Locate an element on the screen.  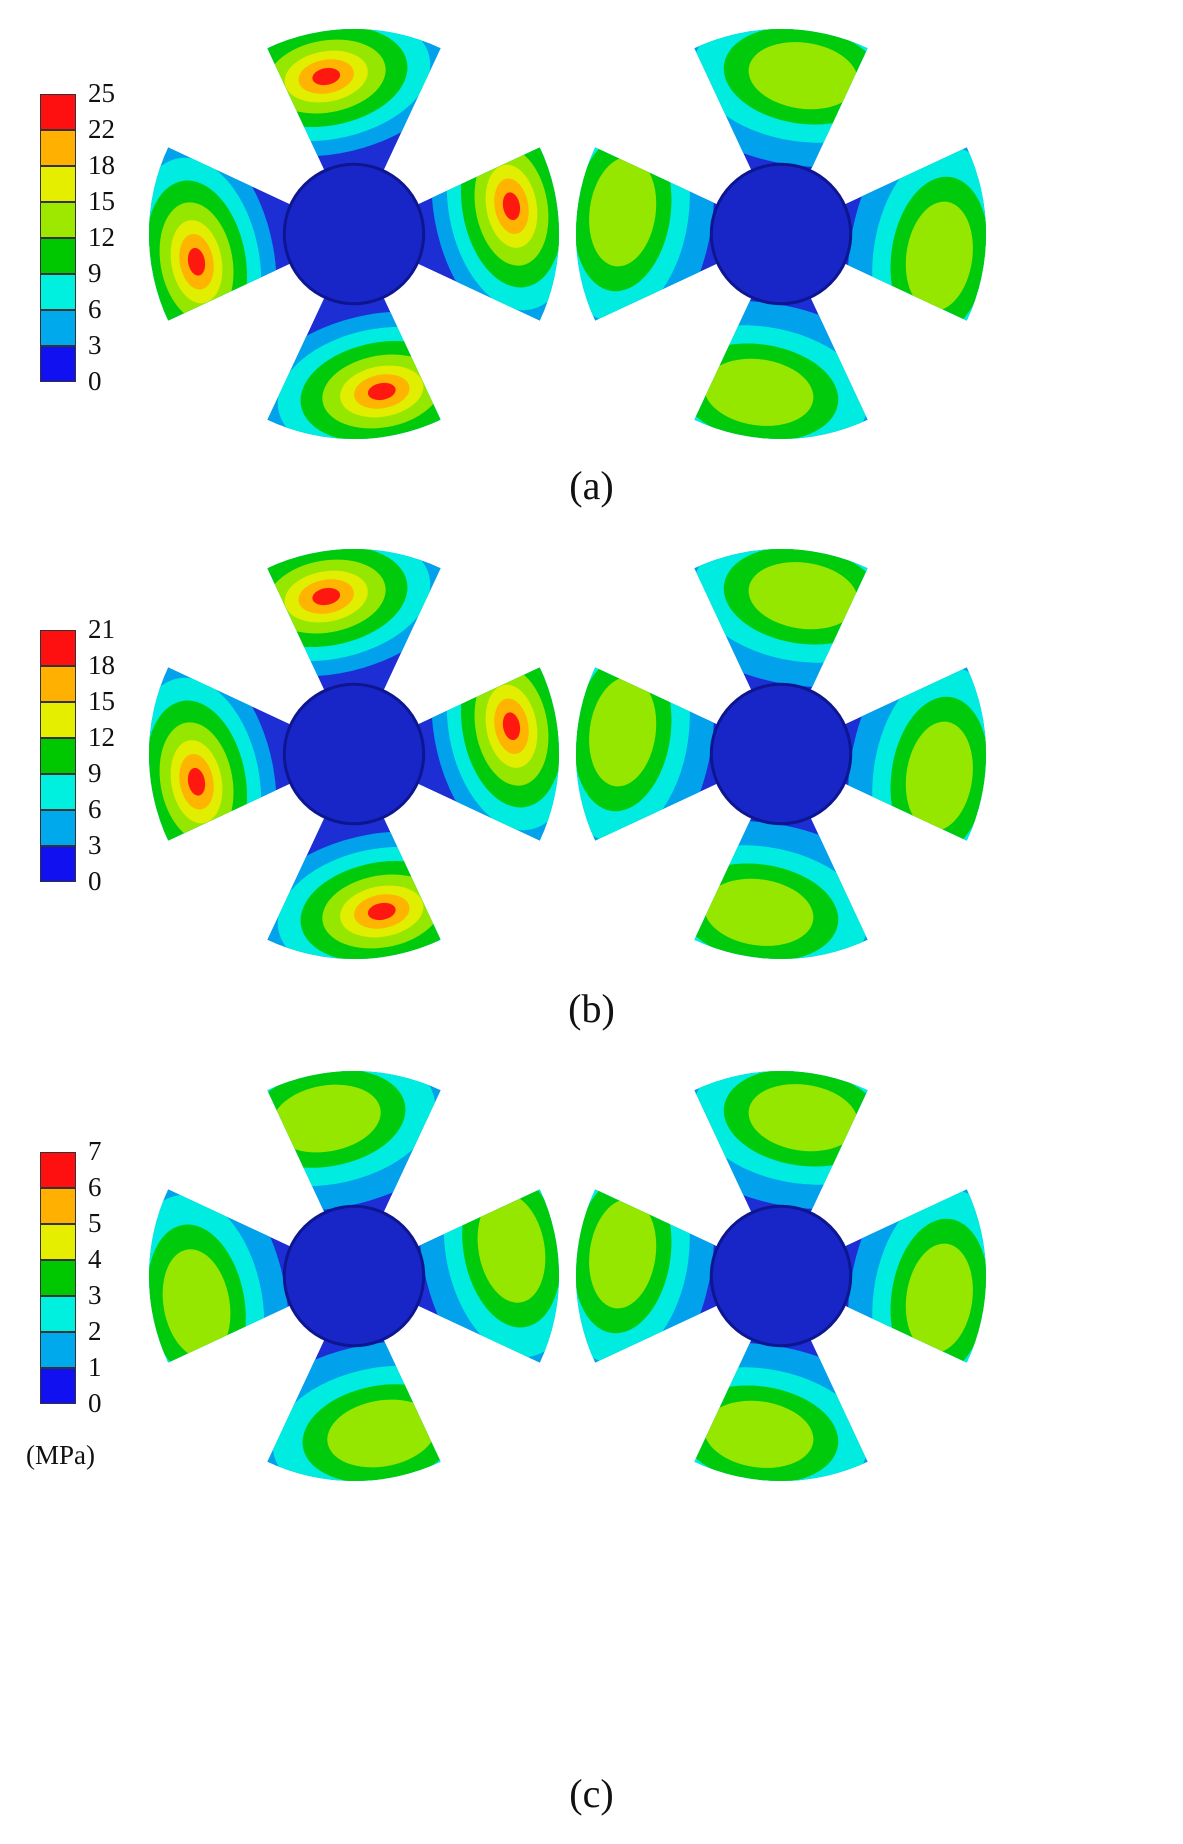
caption-c: (c) is located at coordinates (591, 1793).